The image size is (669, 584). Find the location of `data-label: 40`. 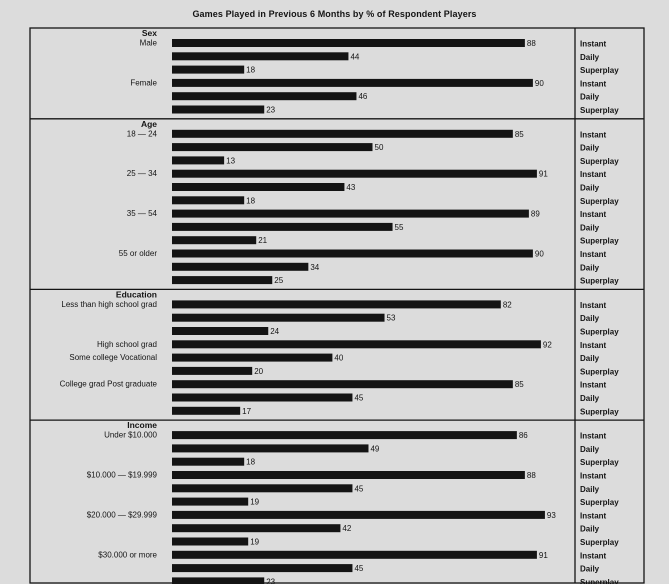

data-label: 40 is located at coordinates (338, 358).